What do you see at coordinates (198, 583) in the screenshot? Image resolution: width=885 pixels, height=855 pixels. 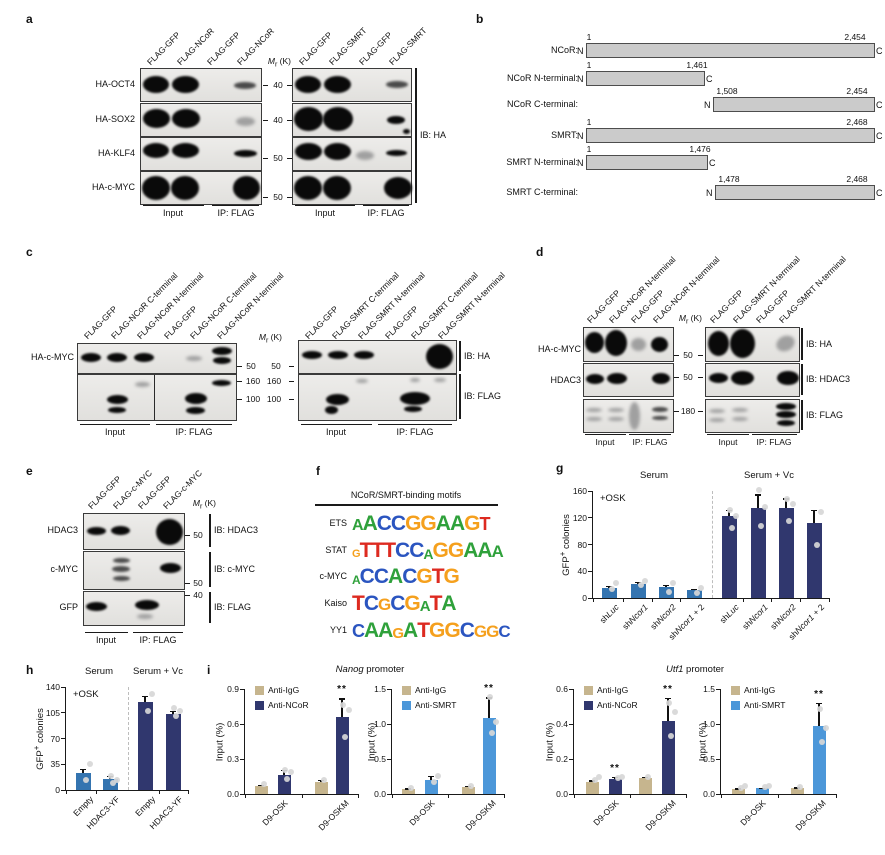 I see `mw-marker: 50` at bounding box center [198, 583].